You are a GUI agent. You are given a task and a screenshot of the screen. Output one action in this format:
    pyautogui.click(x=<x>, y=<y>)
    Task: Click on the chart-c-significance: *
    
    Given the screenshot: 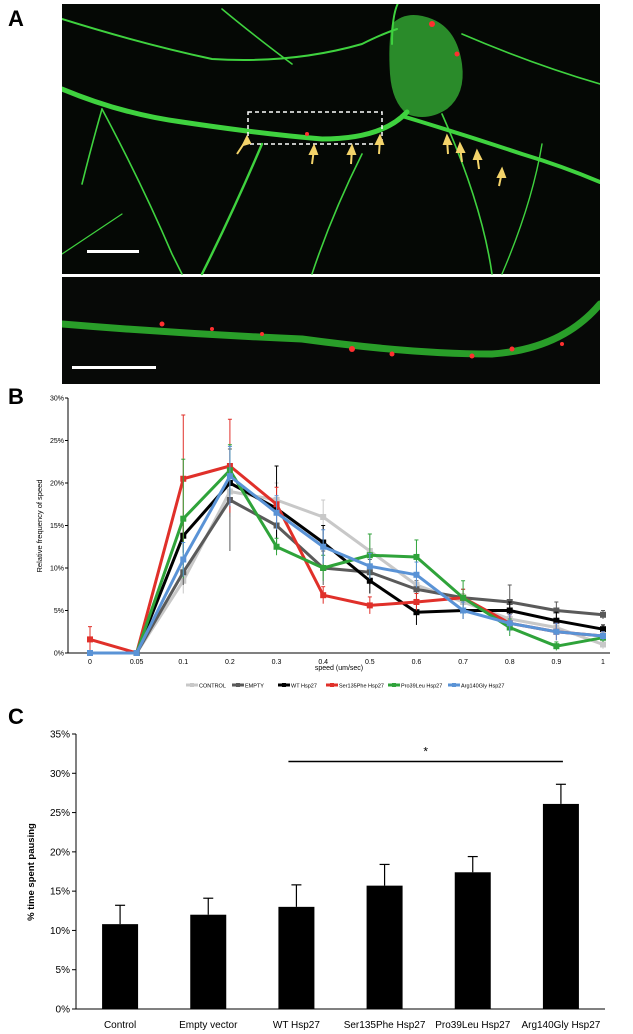 What is the action you would take?
    pyautogui.click(x=425, y=754)
    